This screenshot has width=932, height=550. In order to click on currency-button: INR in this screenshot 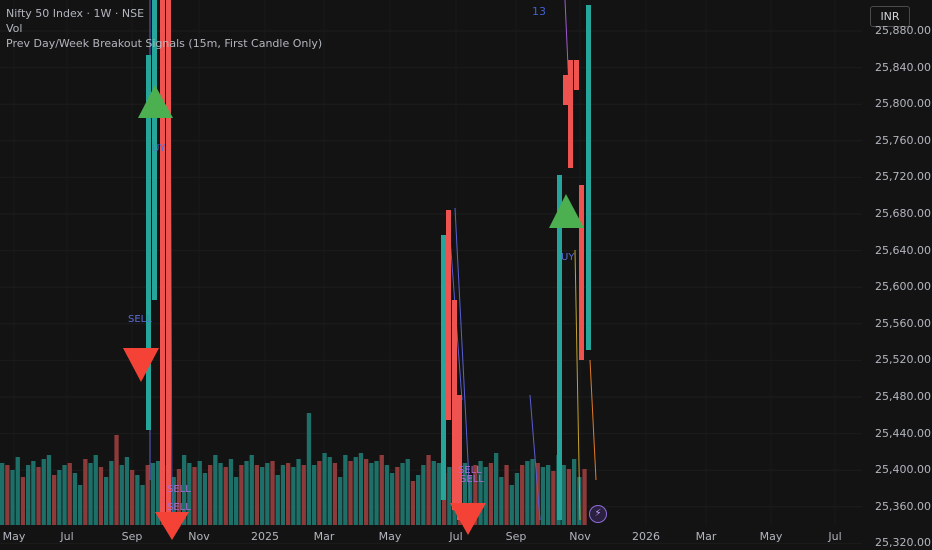, I will do `click(890, 16)`.